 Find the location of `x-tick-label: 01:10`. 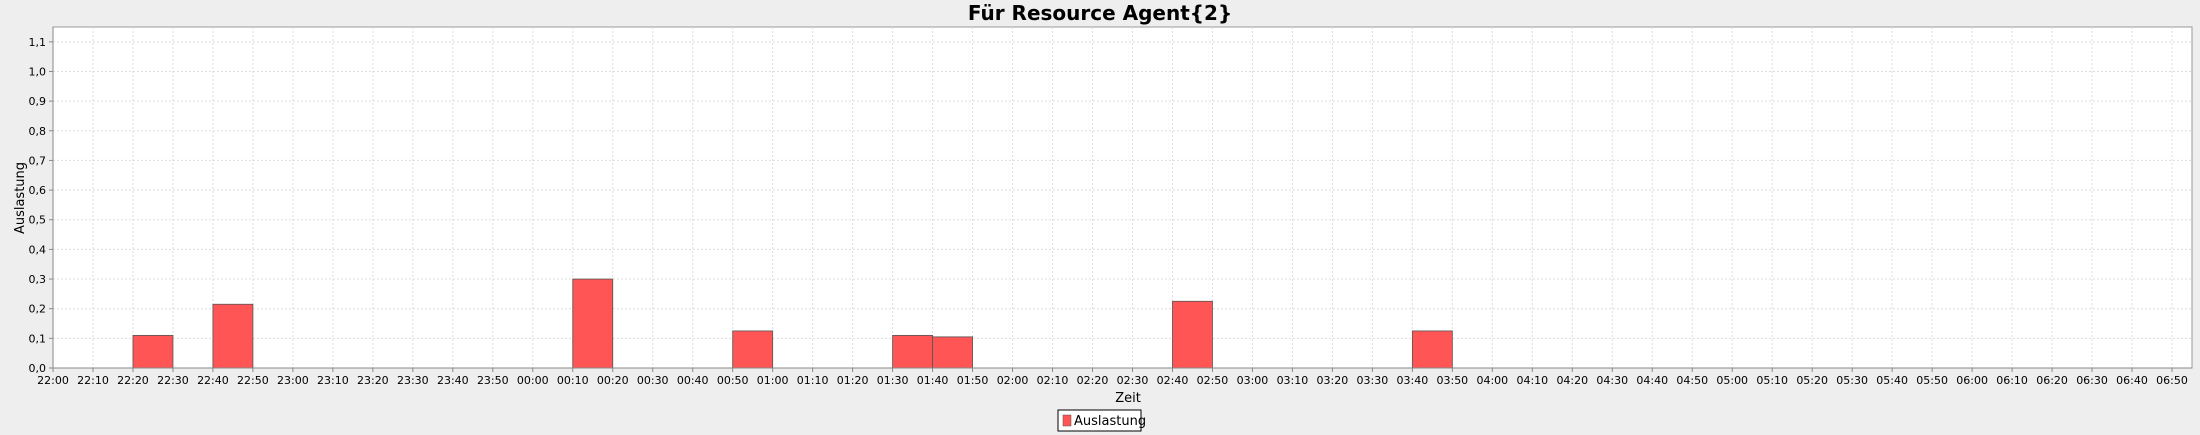

x-tick-label: 01:10 is located at coordinates (813, 380).